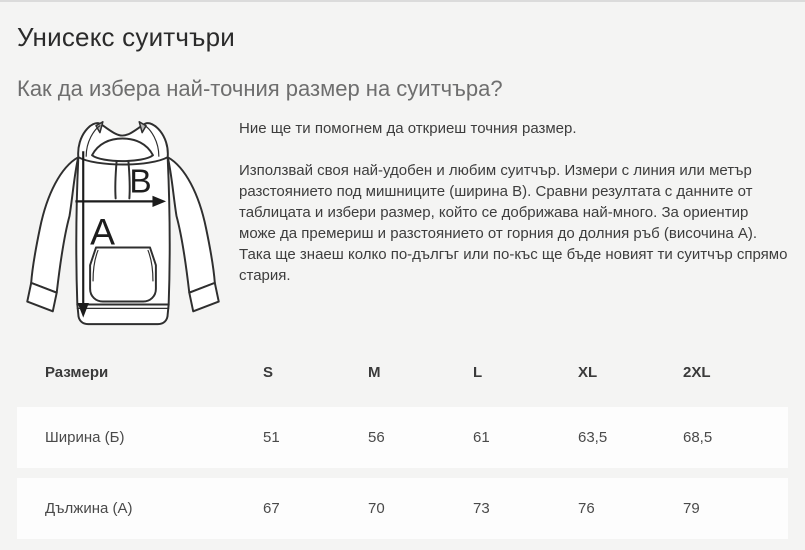  I want to click on measure-label-a: A, so click(102, 232).